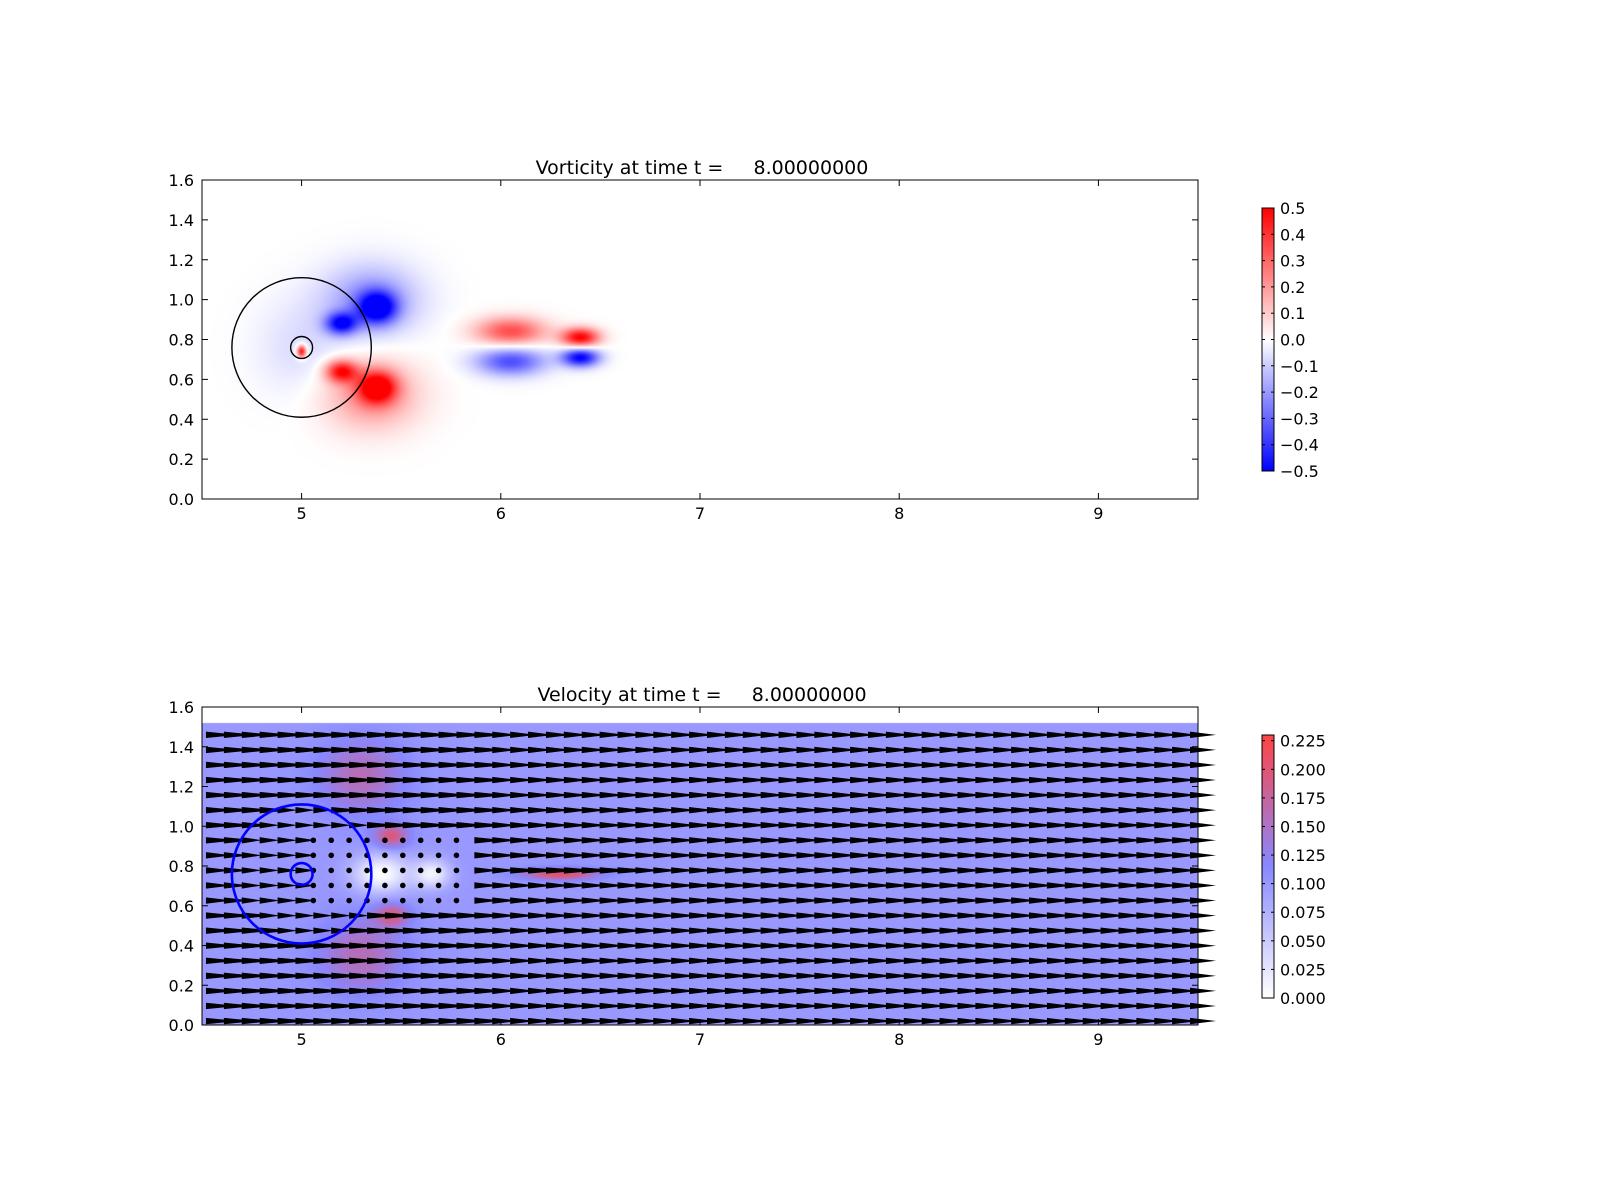  Describe the element at coordinates (181, 220) in the screenshot. I see `y-tick-label: 1.4` at that location.